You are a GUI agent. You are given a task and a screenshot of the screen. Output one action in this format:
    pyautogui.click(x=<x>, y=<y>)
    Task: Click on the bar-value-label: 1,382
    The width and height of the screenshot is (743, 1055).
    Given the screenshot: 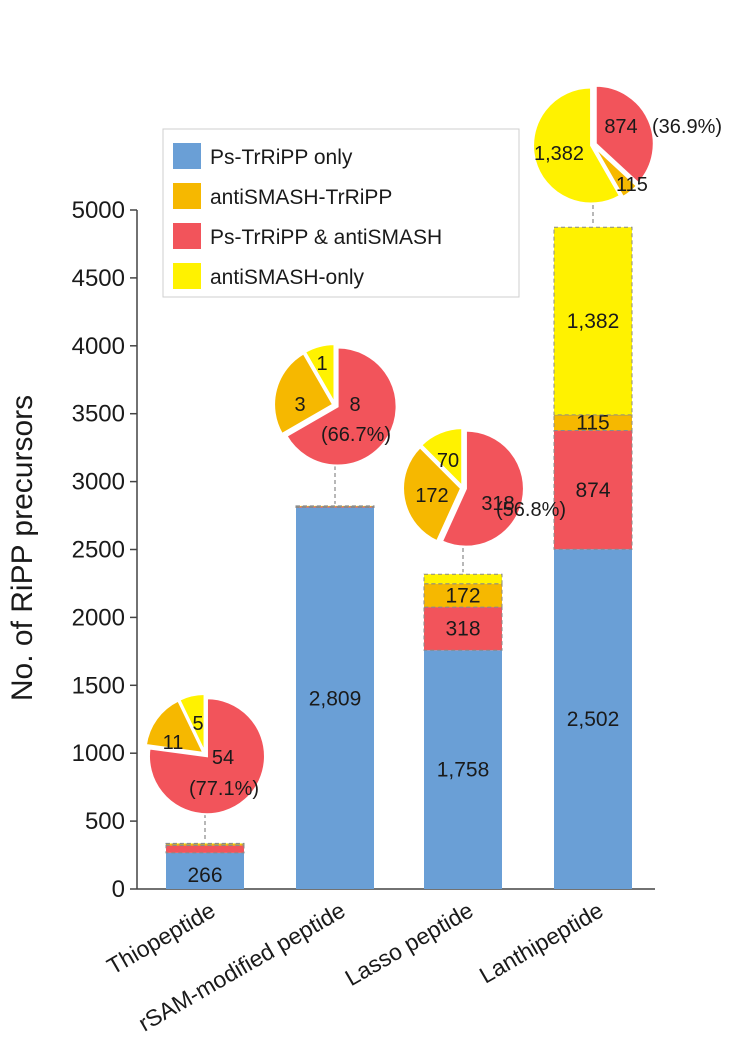 What is the action you would take?
    pyautogui.click(x=593, y=321)
    